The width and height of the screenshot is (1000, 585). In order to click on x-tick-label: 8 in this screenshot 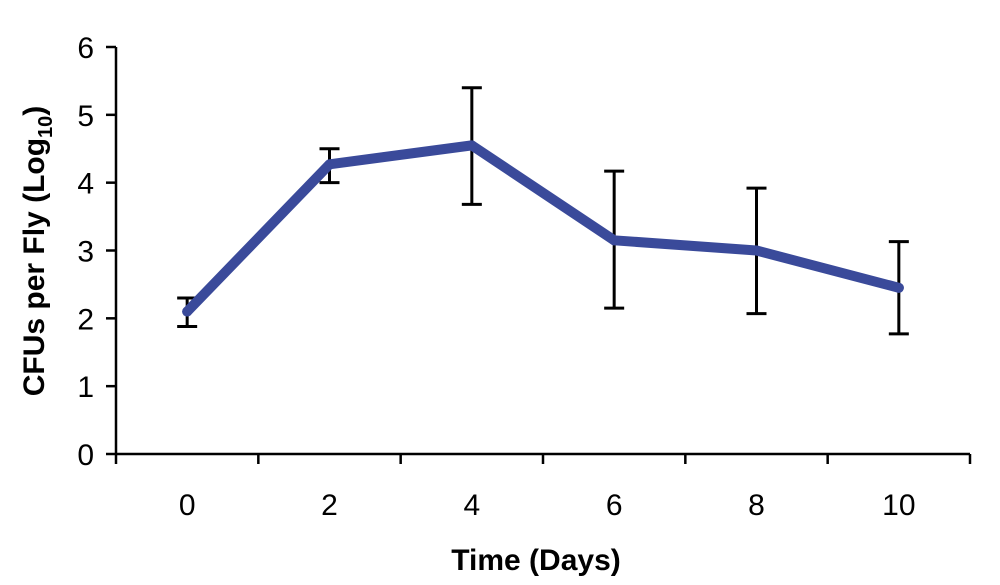, I will do `click(756, 505)`.